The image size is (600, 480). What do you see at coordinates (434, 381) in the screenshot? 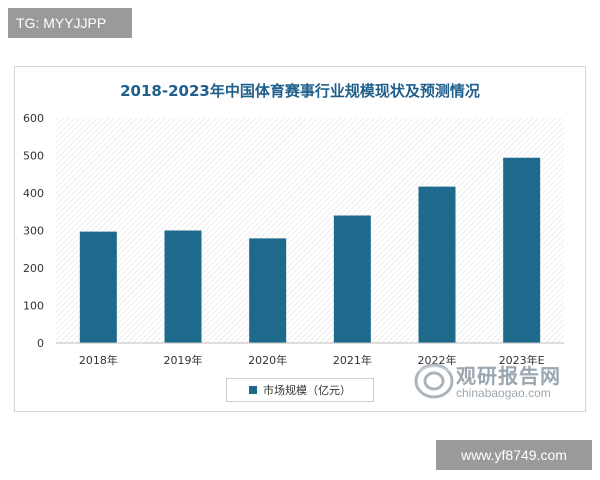
I see `chinabaogao-logo-icon` at bounding box center [434, 381].